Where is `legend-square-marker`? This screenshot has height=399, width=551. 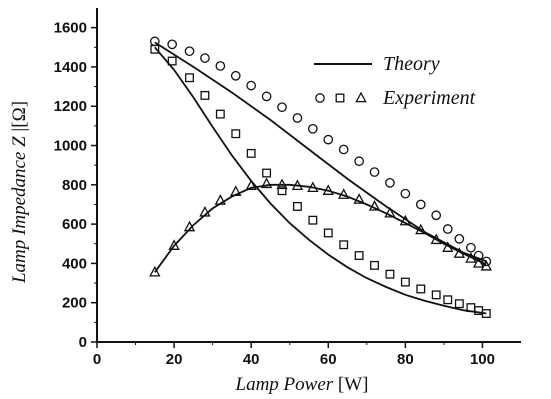
legend-square-marker is located at coordinates (340, 98).